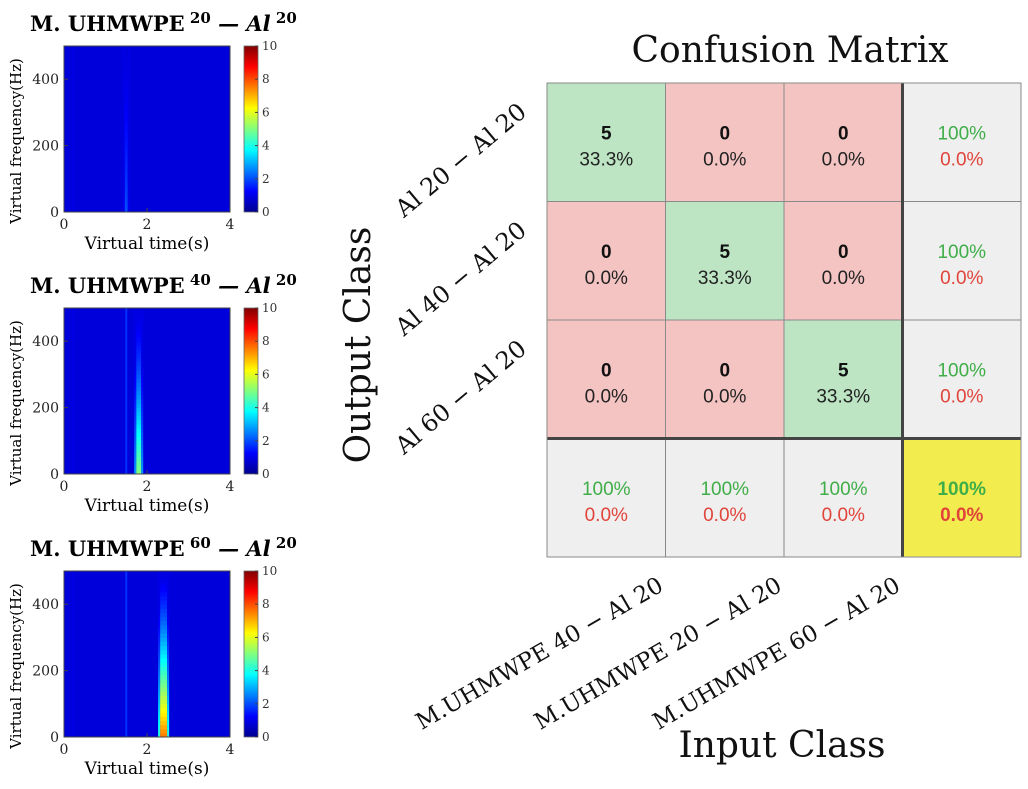 The image size is (1028, 789). What do you see at coordinates (725, 142) in the screenshot?
I see `matrix-cell` at bounding box center [725, 142].